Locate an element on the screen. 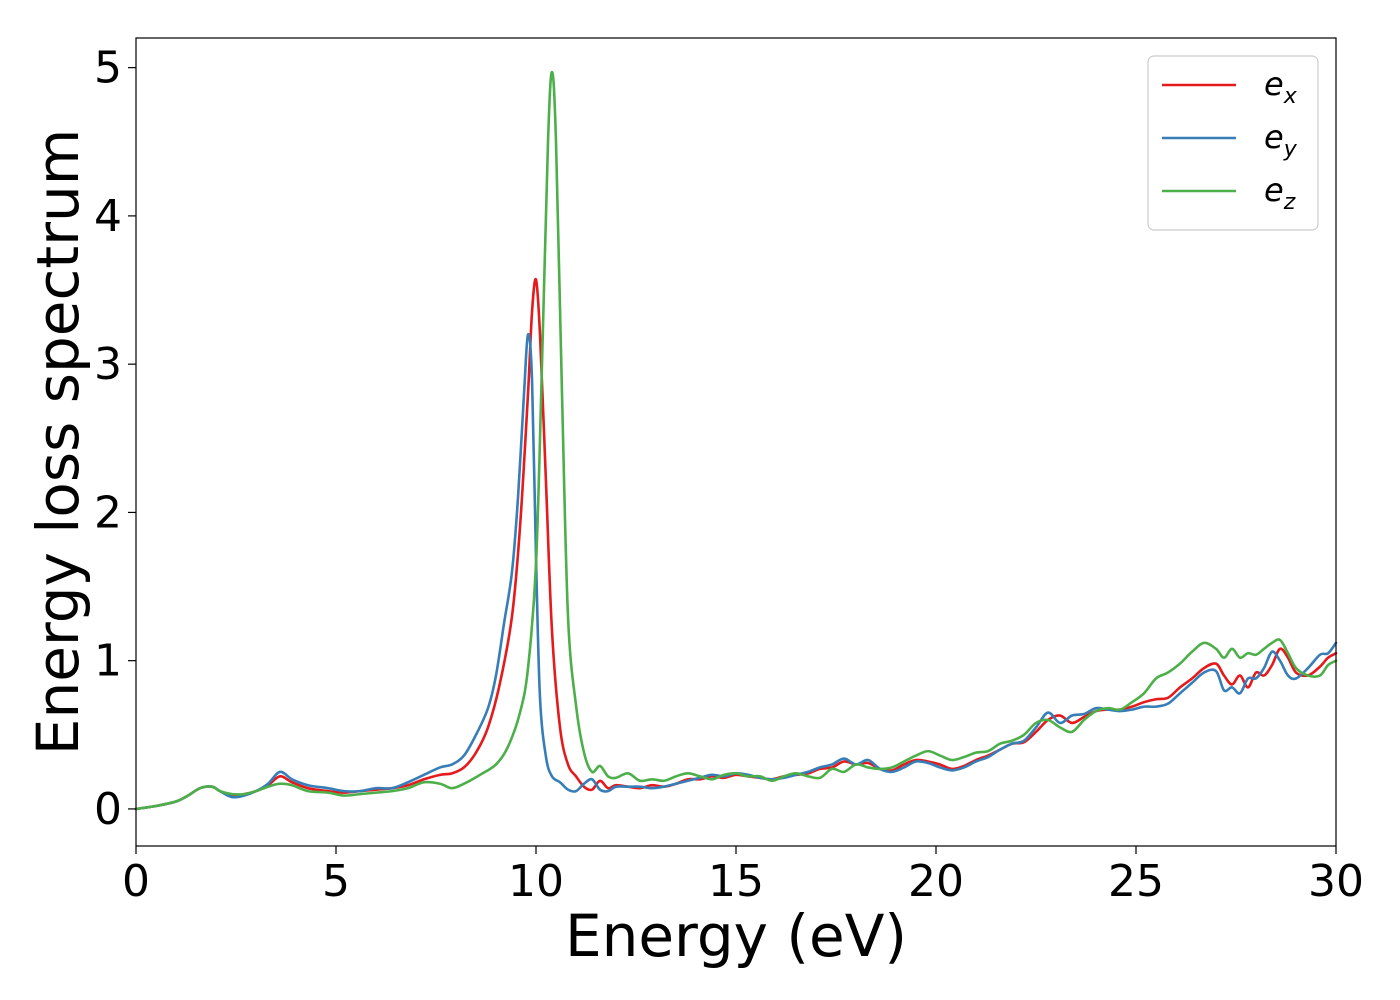  y-tick-label: 3 is located at coordinates (108, 364).